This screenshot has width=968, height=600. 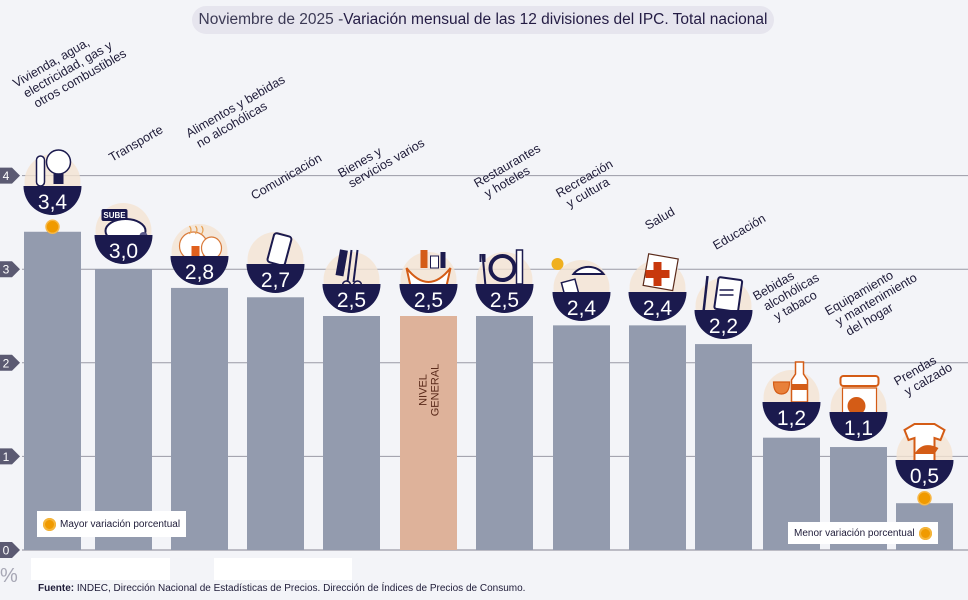 I want to click on legend-min: Menor variación porcentual, so click(x=863, y=533).